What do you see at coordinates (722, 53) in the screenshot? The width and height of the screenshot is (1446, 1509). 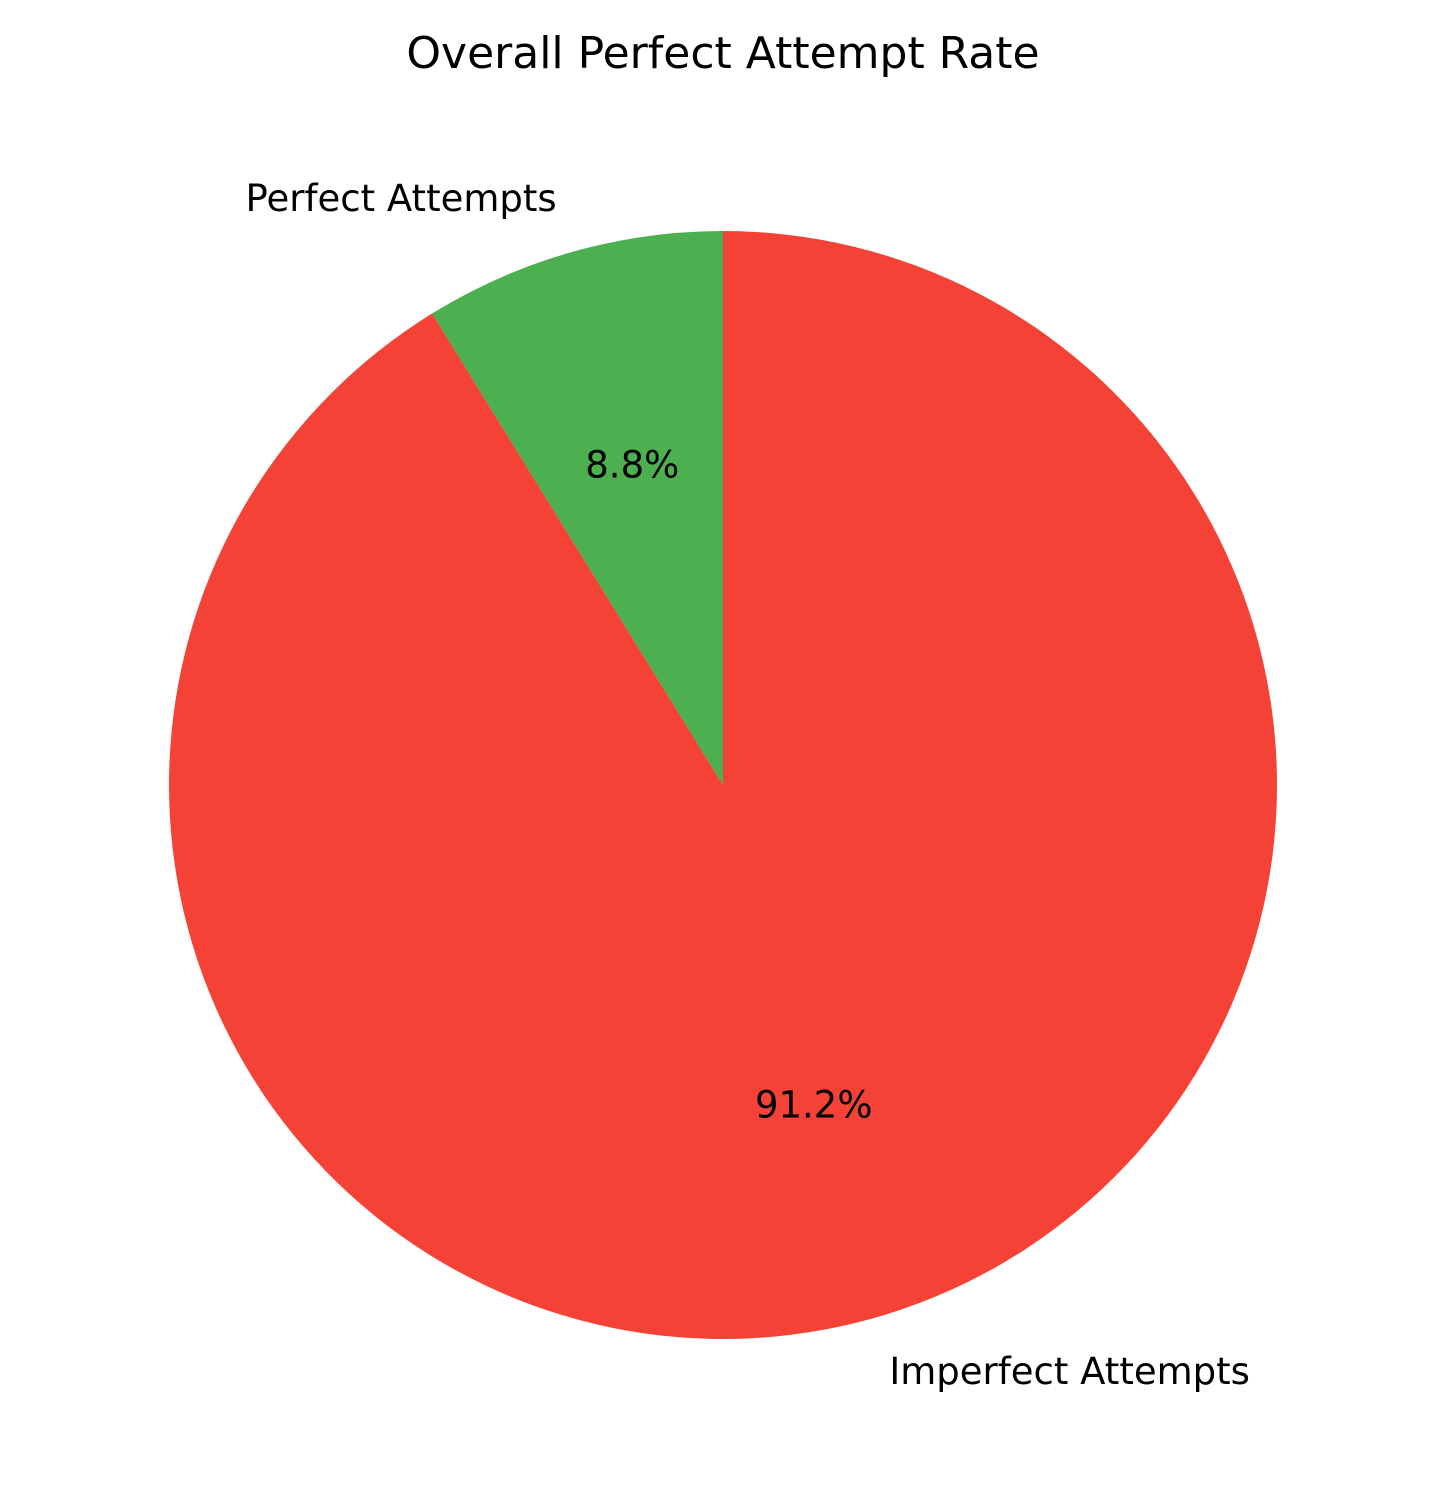 I see `chart-title: Overall Perfect Attempt Rate` at bounding box center [722, 53].